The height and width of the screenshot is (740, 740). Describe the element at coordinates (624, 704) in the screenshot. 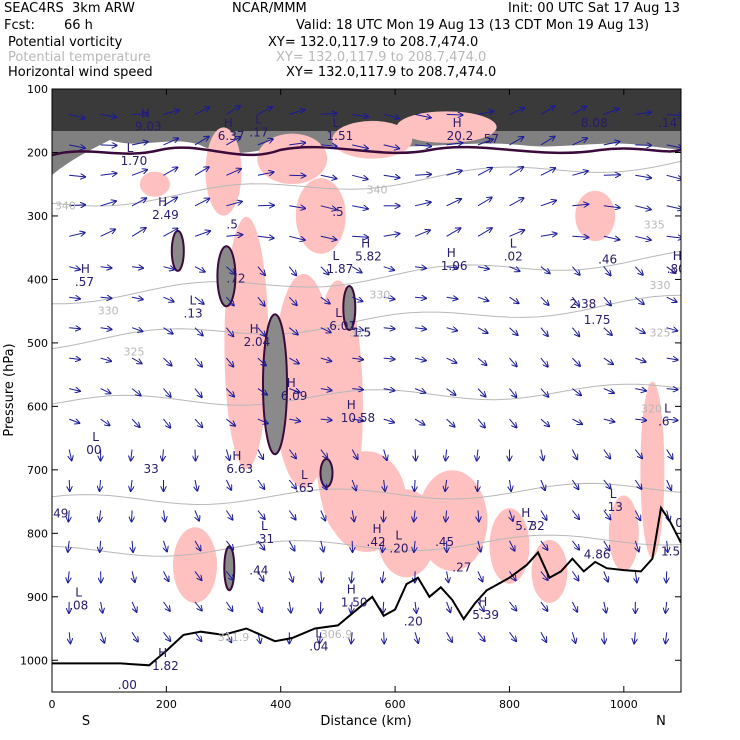

I see `x-tick-label: 1000` at that location.